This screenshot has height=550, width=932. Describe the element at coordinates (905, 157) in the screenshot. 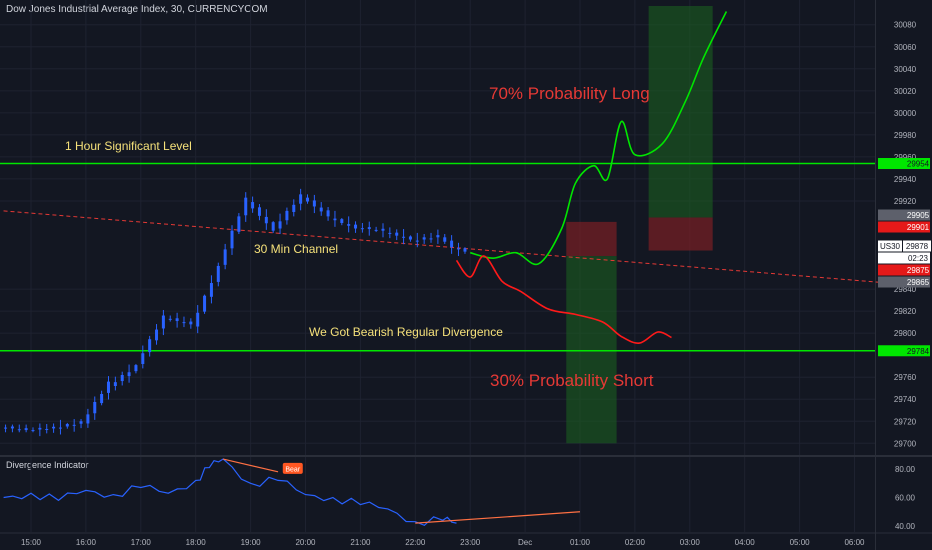

I see `price-axis-tick: 29960` at that location.